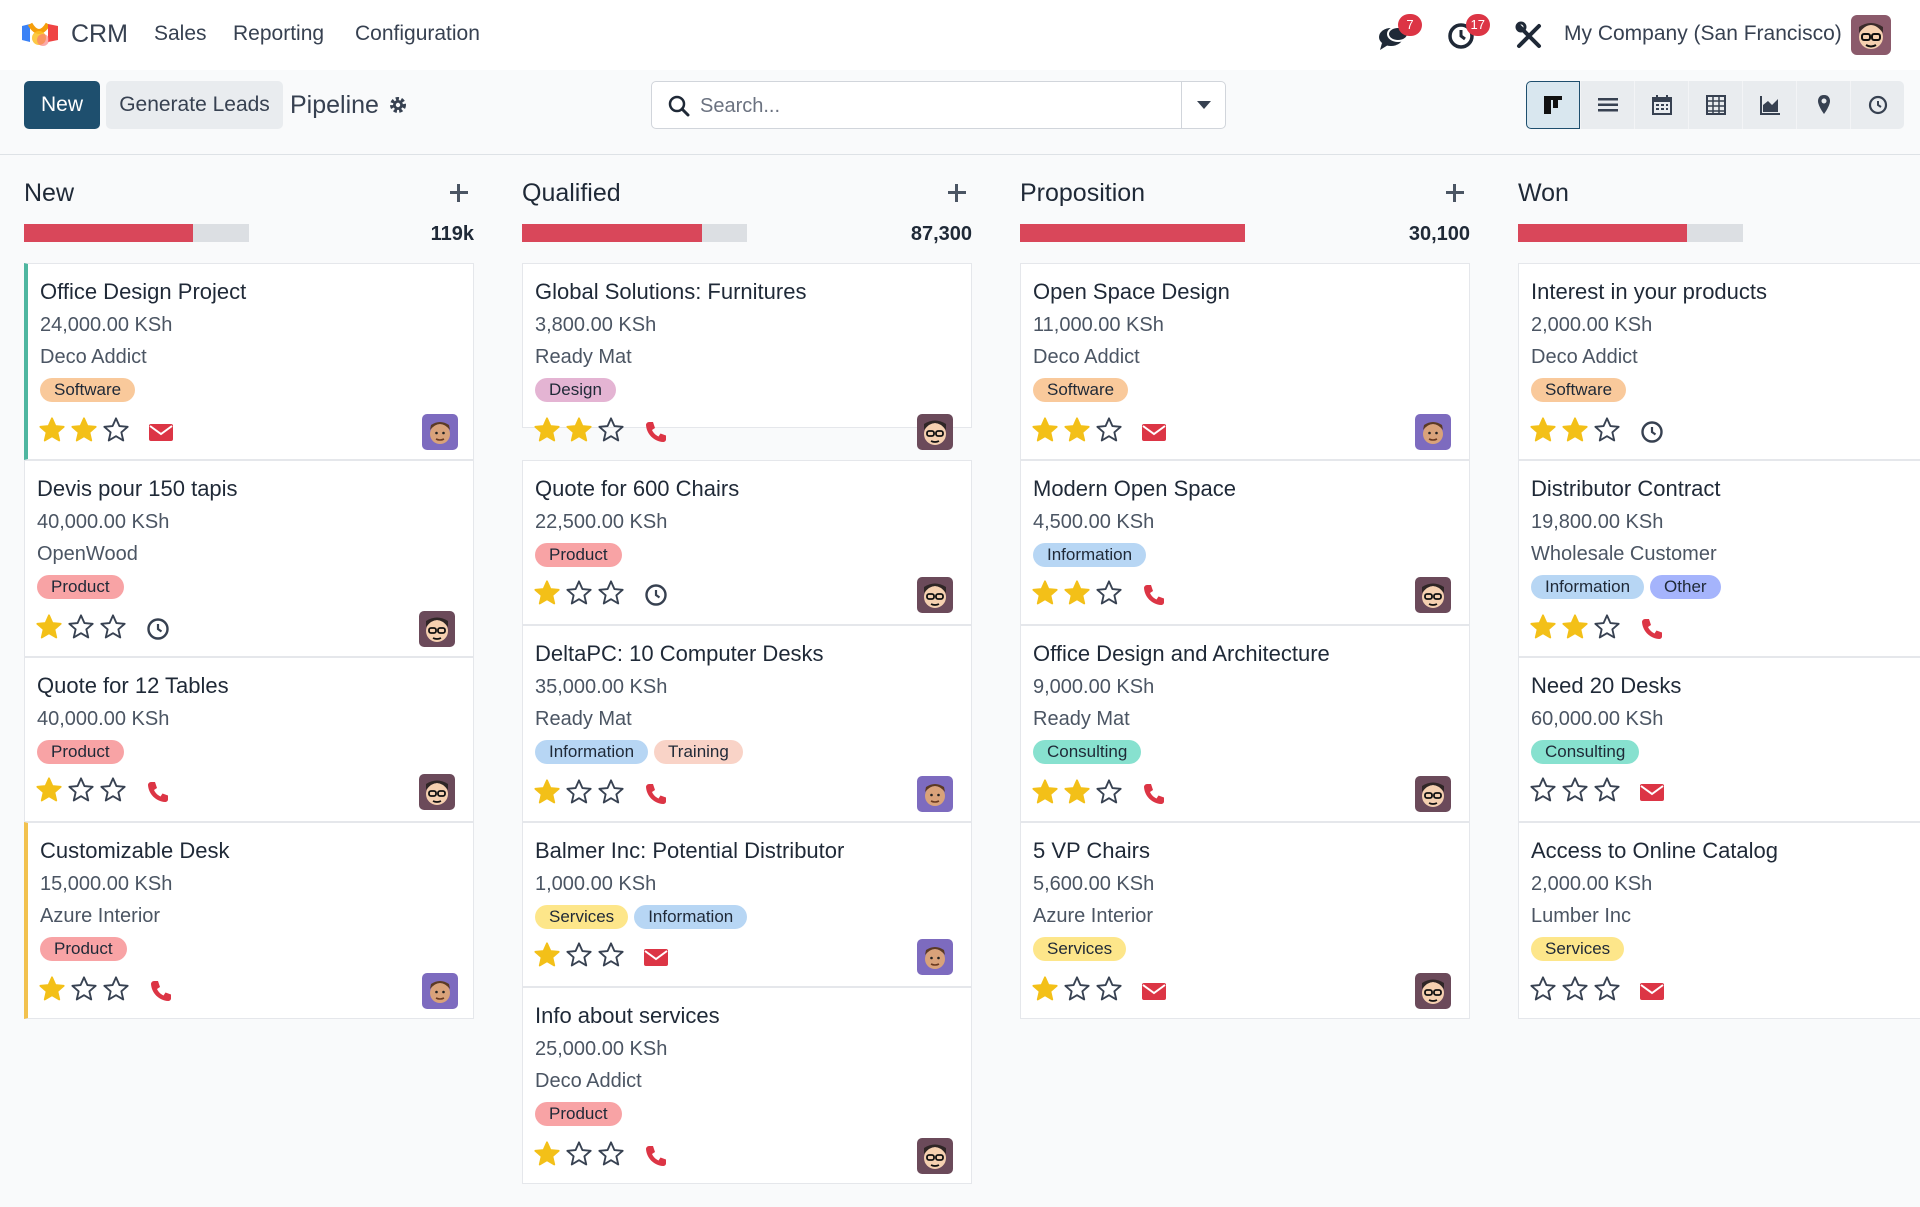  What do you see at coordinates (1719, 739) in the screenshot?
I see `opportunity-card: Need 20 Desks 60,000.00 KSh Consulting` at bounding box center [1719, 739].